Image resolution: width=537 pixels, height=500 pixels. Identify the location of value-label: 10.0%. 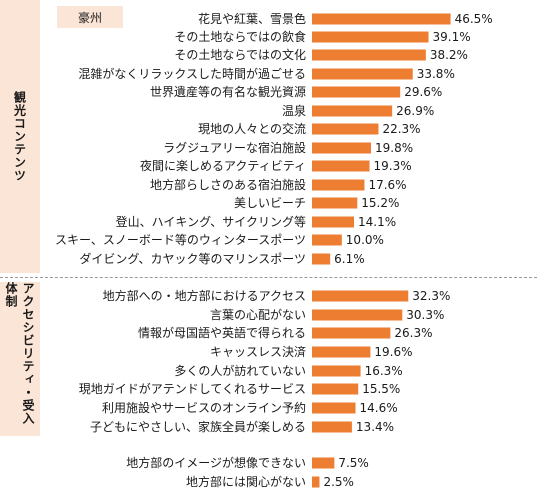
(365, 240).